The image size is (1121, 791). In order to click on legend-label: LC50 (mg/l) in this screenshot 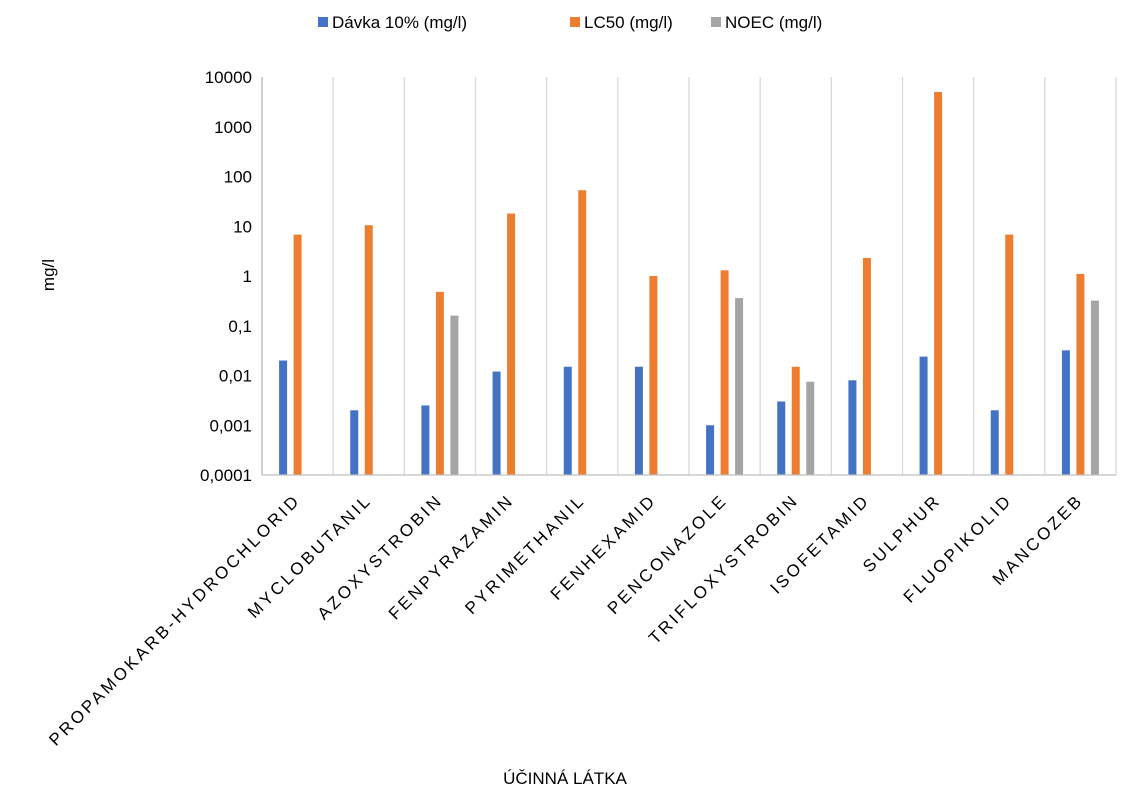, I will do `click(628, 22)`.